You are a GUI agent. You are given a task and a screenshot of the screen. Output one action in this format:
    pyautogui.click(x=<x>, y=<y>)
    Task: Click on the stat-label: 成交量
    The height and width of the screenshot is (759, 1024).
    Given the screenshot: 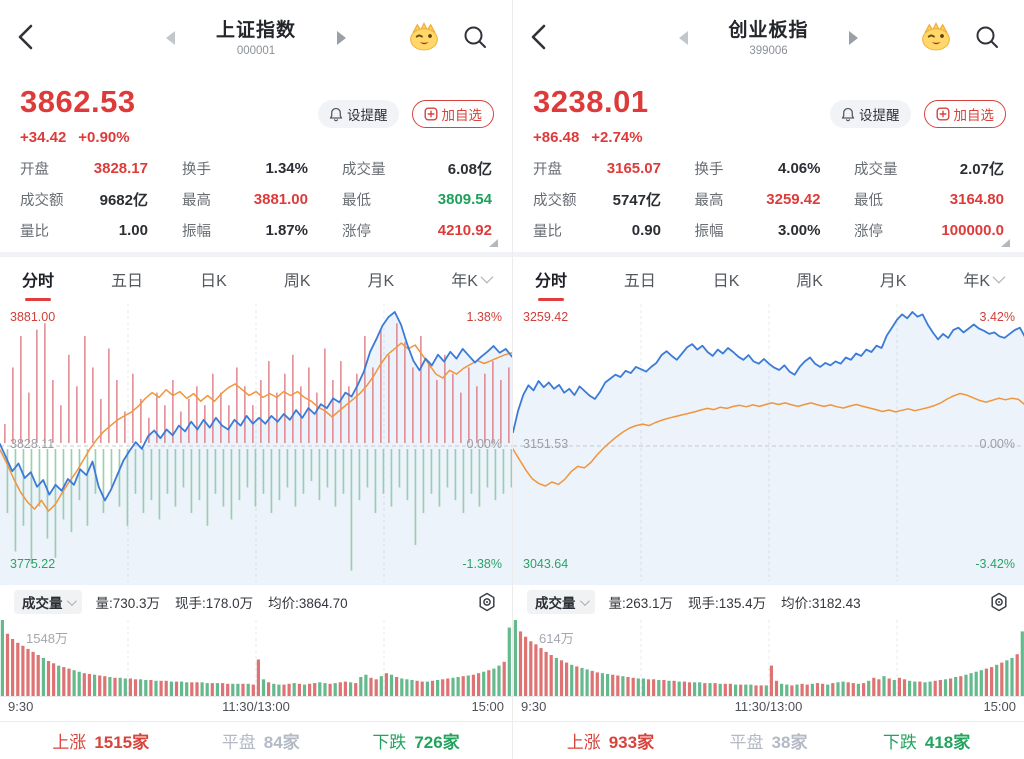 What is the action you would take?
    pyautogui.click(x=364, y=170)
    